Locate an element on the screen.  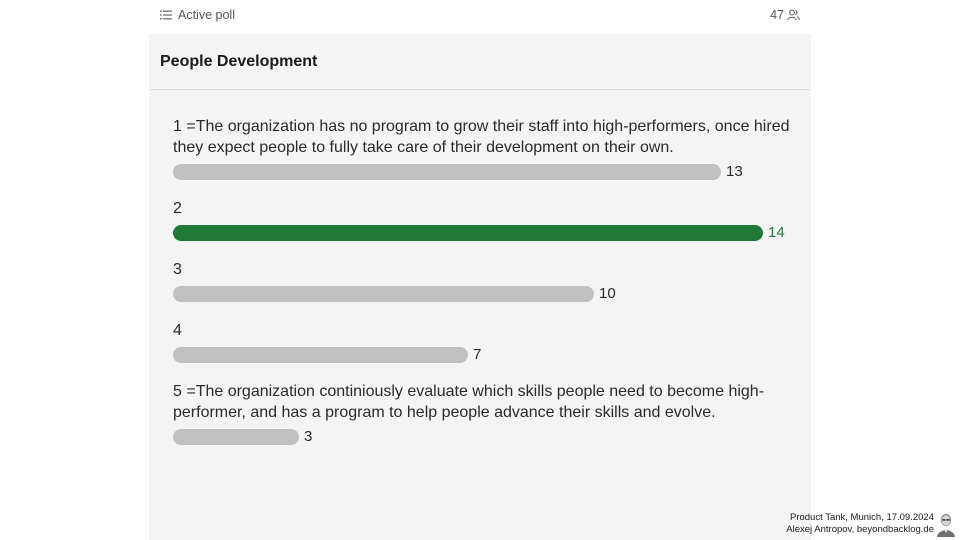
list-icon is located at coordinates (166, 15).